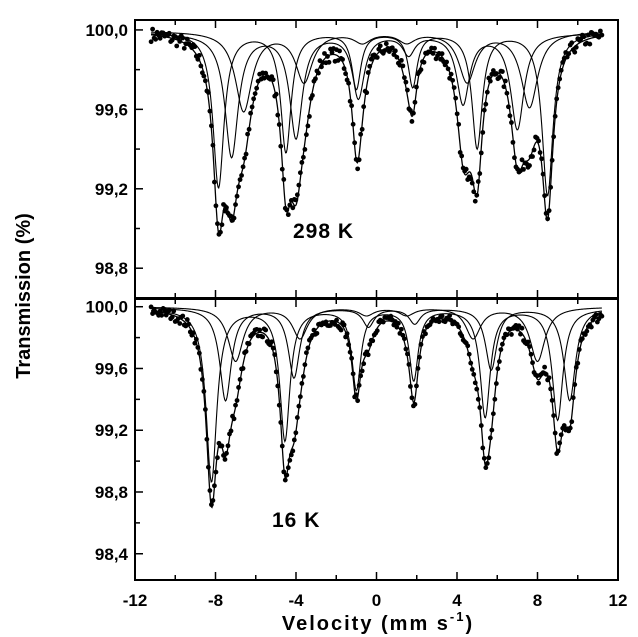 The image size is (638, 637). Describe the element at coordinates (376, 600) in the screenshot. I see `x-tick-label: 0` at that location.